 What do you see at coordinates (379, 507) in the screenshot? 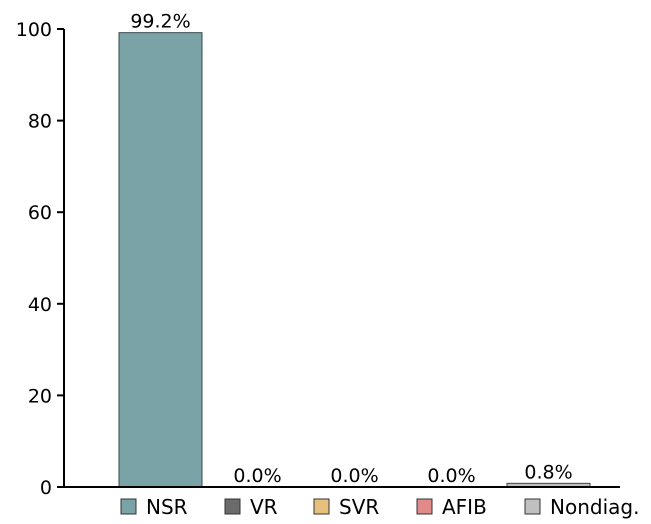
I see `legend: NSR VR SVR AFIB Nondiag.` at bounding box center [379, 507].